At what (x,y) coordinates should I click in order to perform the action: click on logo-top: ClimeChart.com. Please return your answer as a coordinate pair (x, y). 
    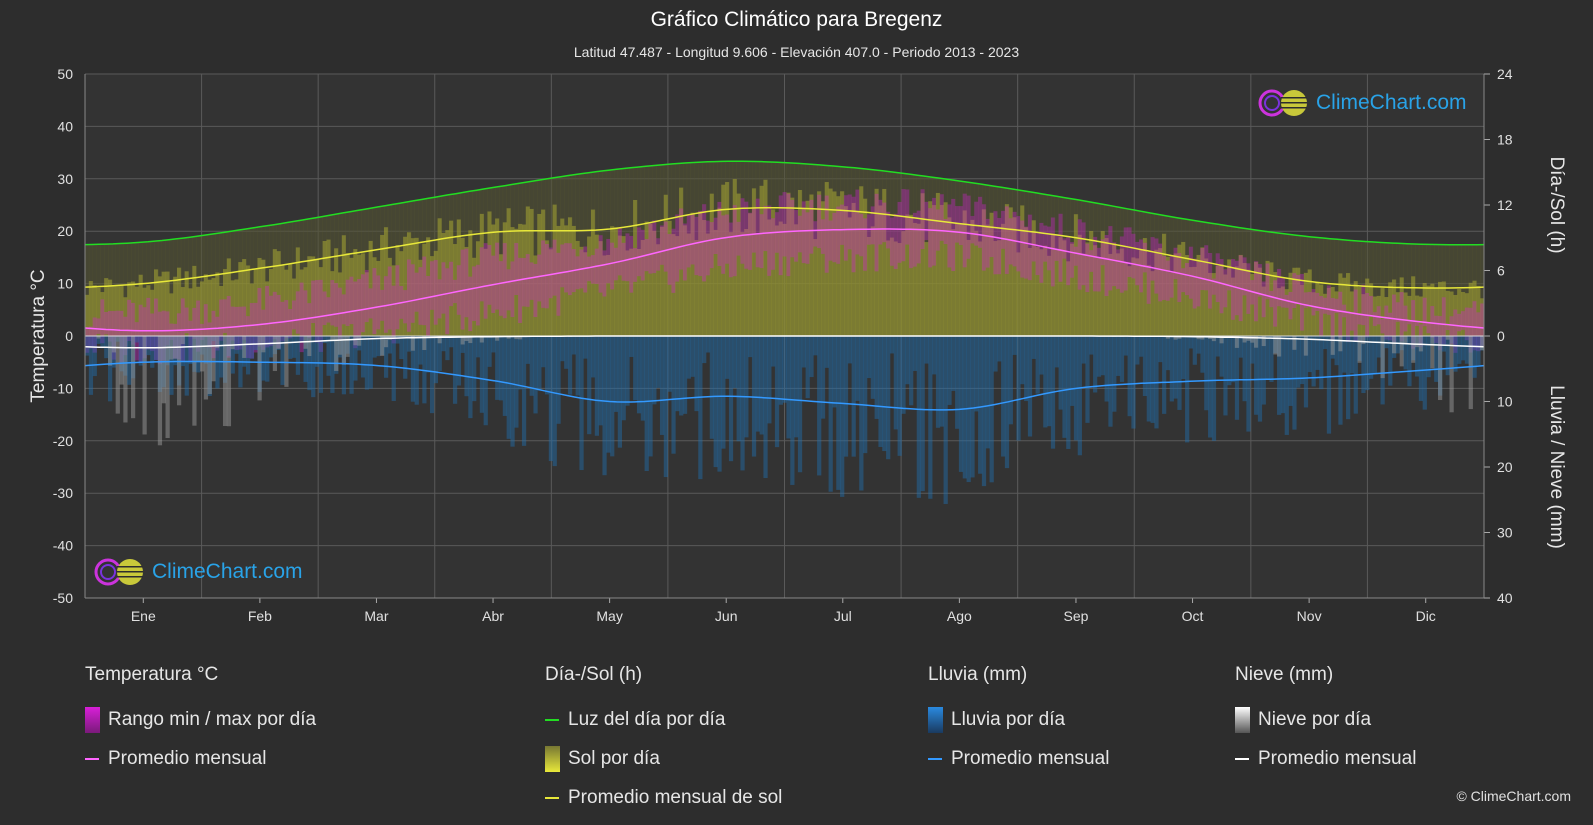
    Looking at the image, I should click on (1362, 103).